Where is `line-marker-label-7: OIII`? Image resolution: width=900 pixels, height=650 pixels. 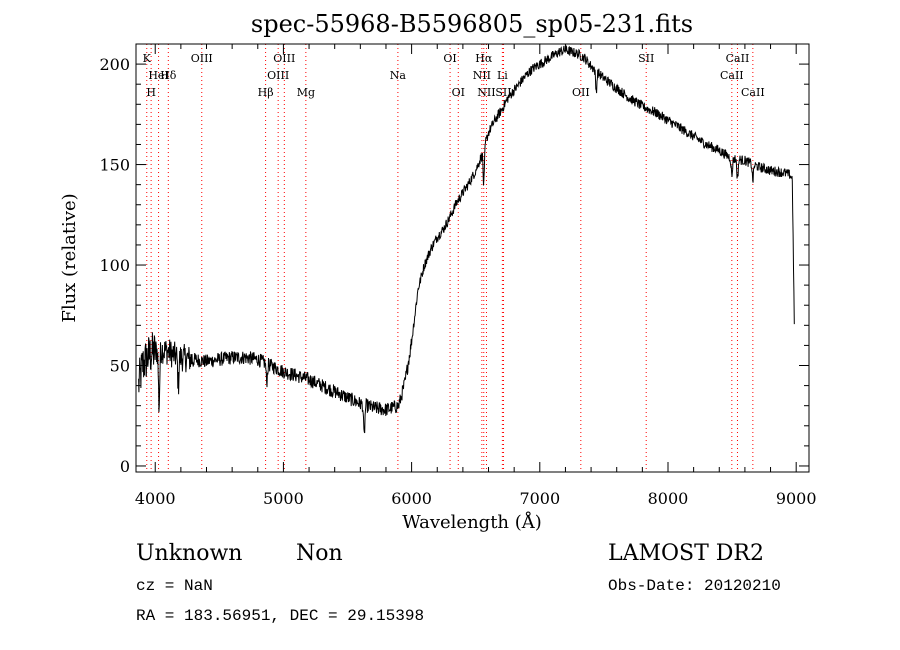 line-marker-label-7: OIII is located at coordinates (284, 58).